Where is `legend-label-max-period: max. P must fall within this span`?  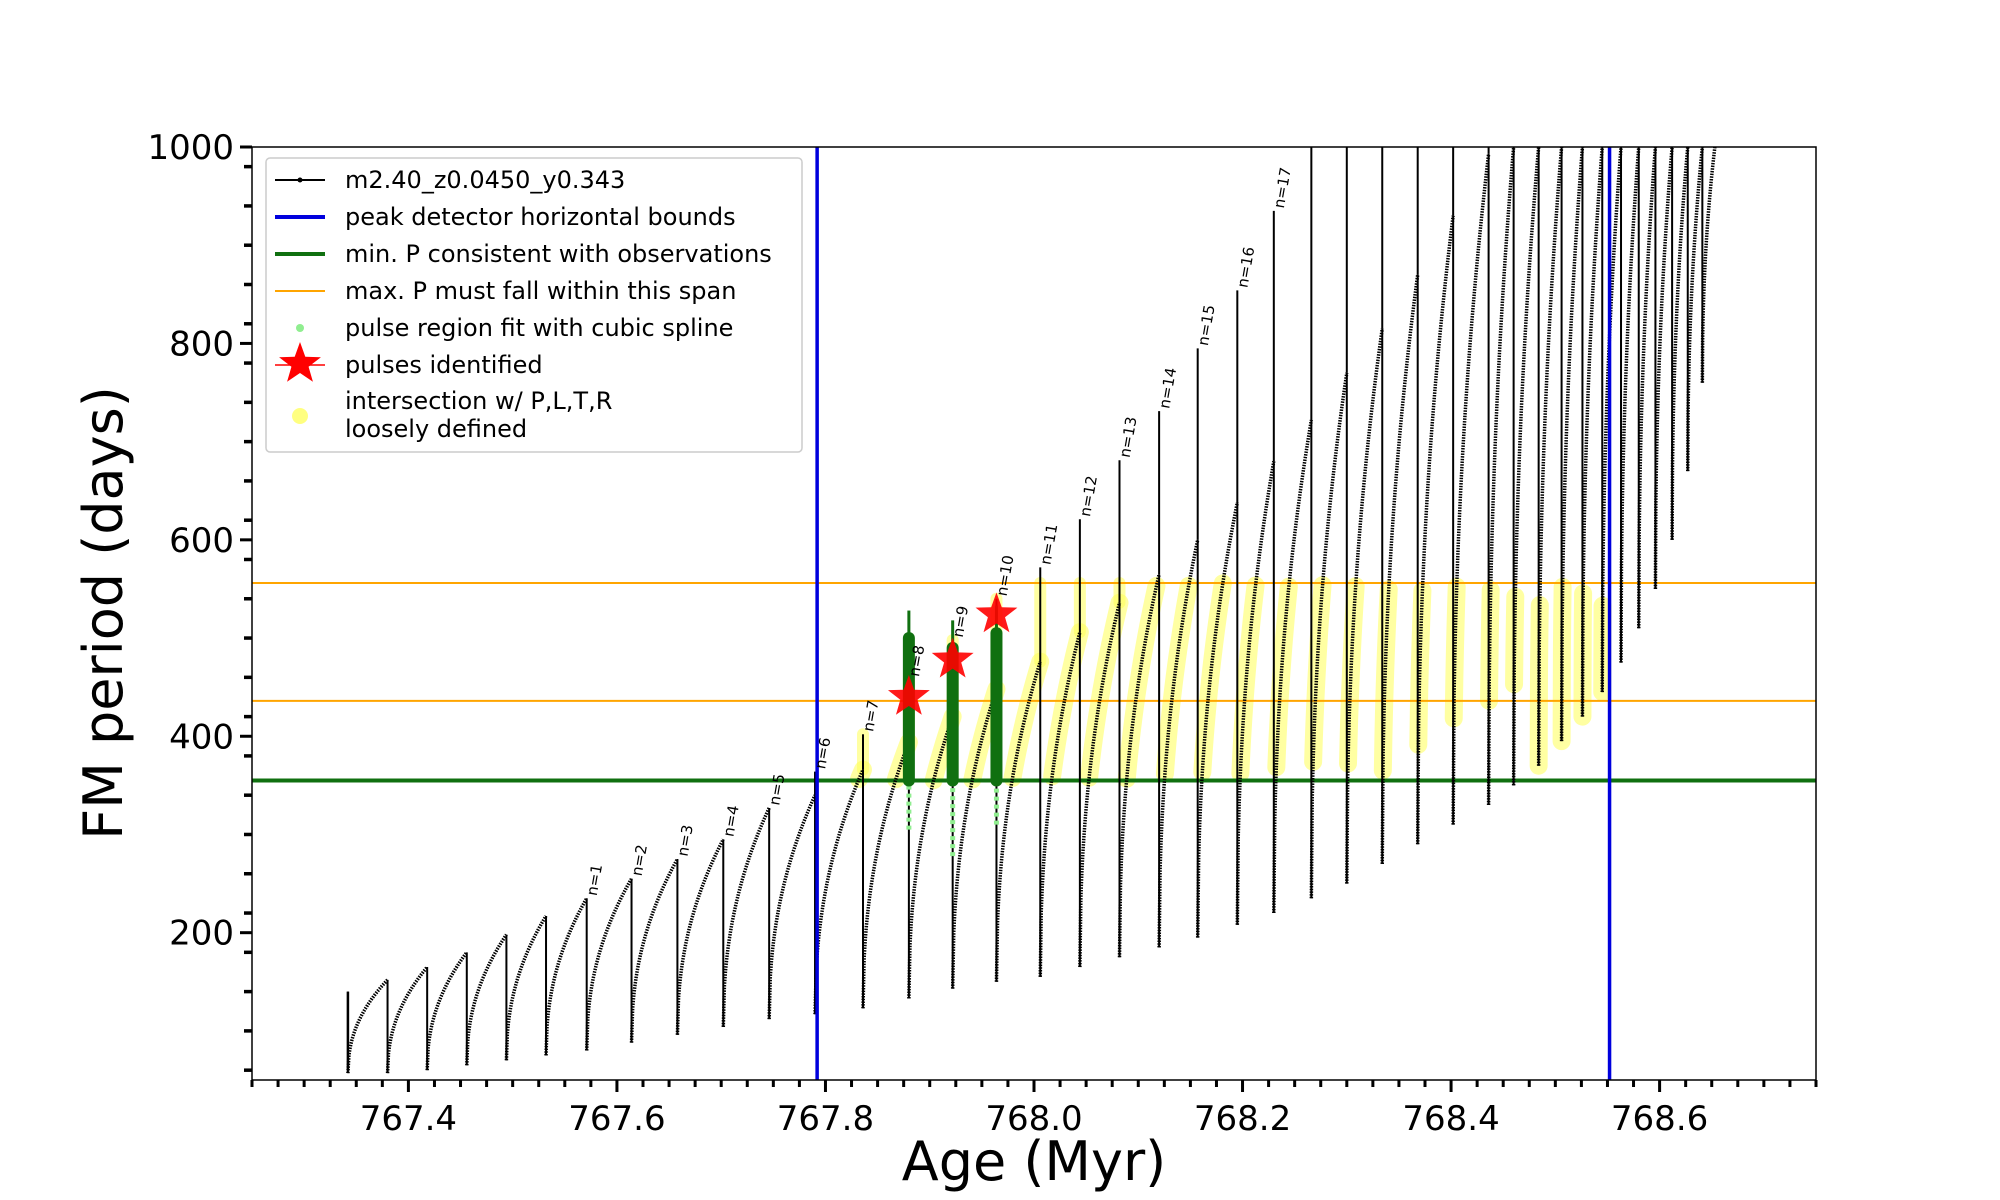
legend-label-max-period: max. P must fall within this span is located at coordinates (540, 291).